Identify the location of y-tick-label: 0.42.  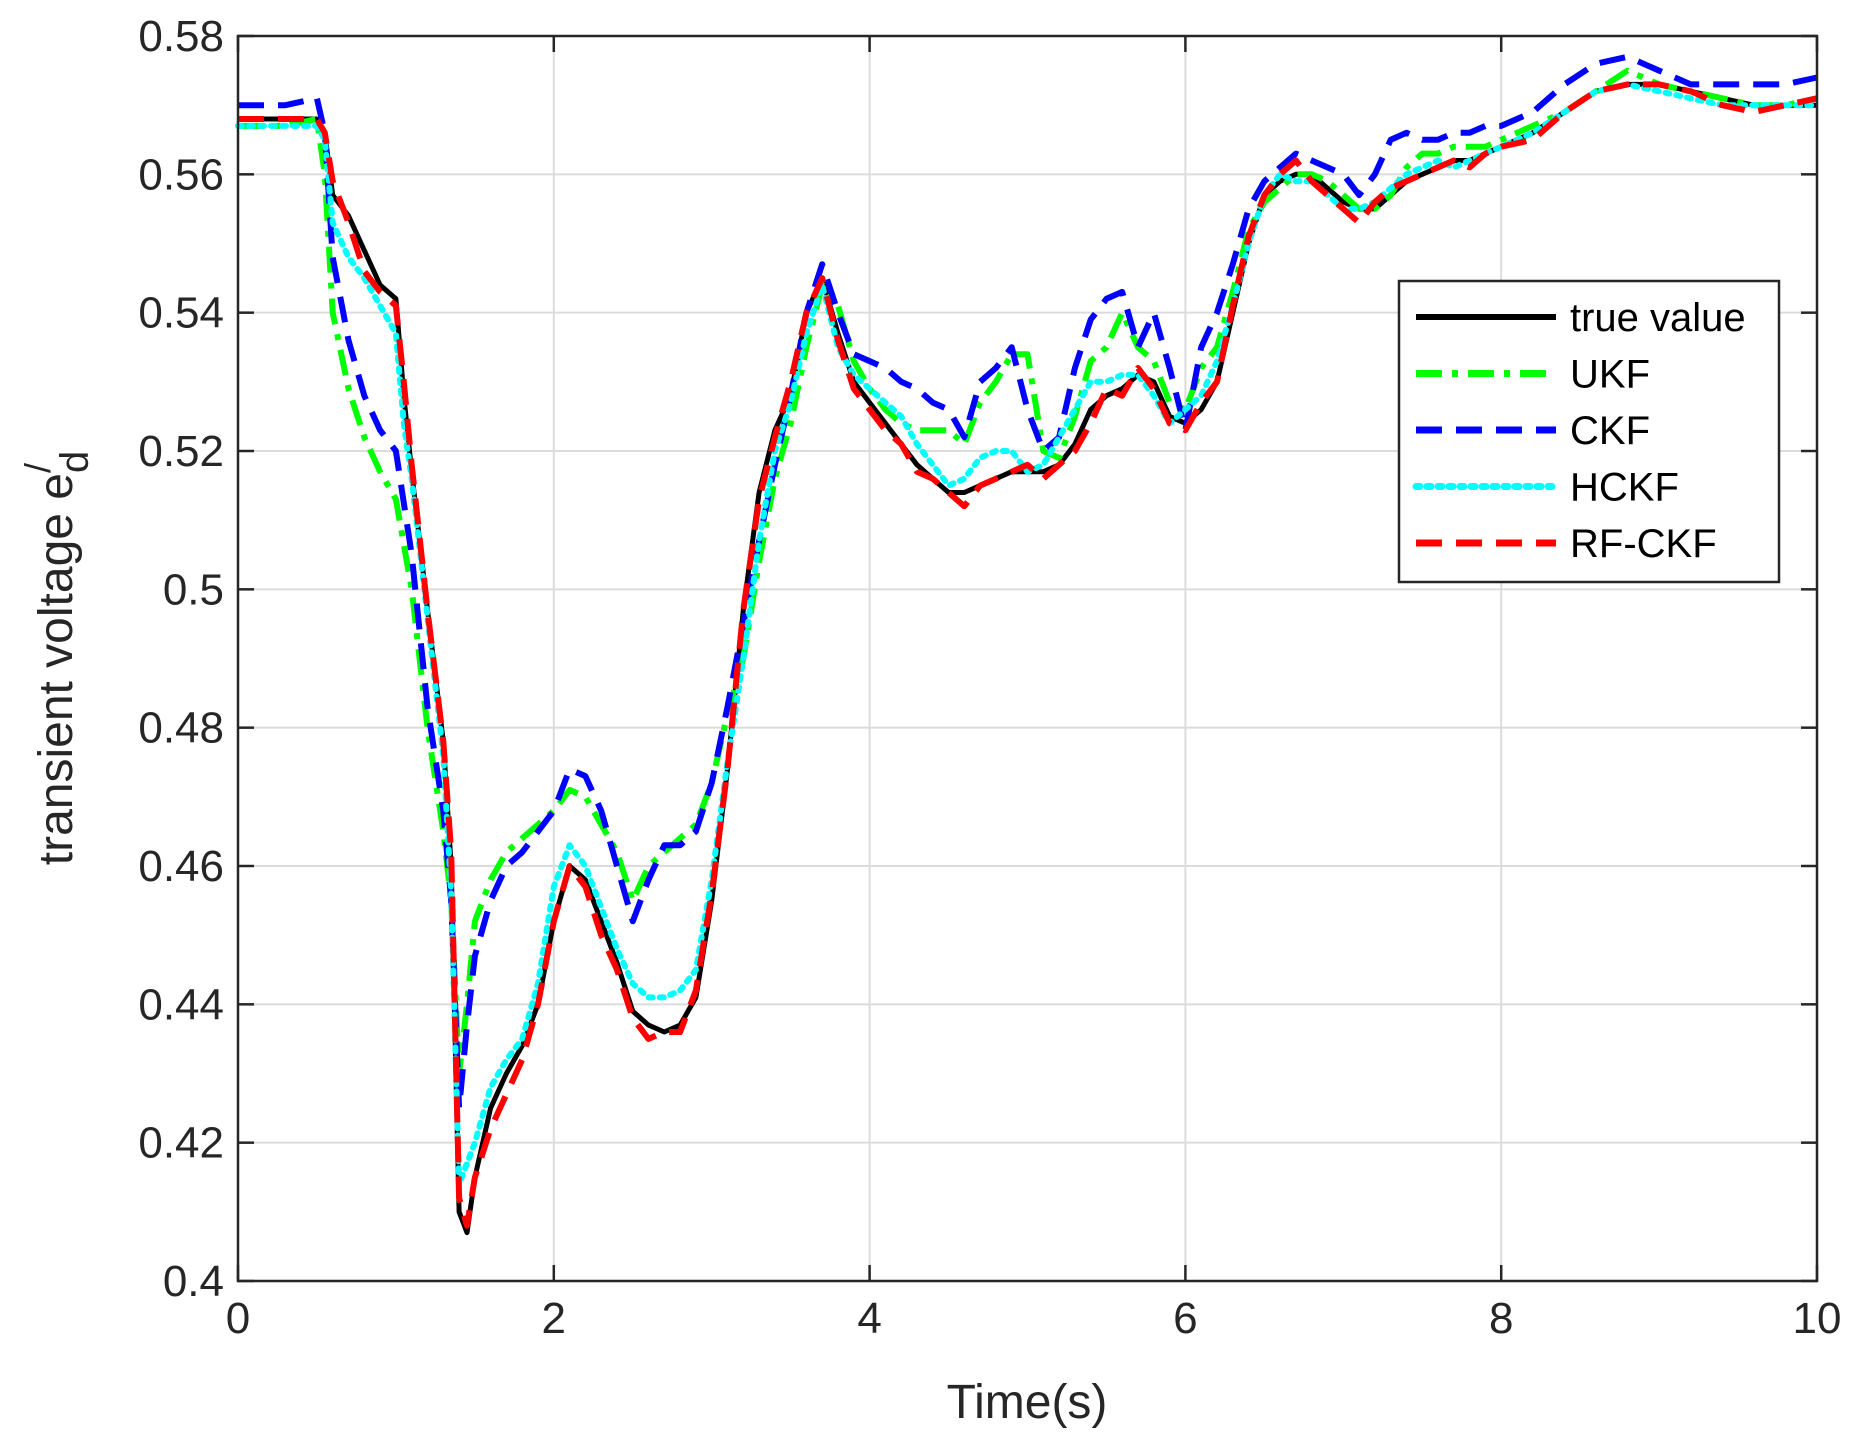
(181, 1143).